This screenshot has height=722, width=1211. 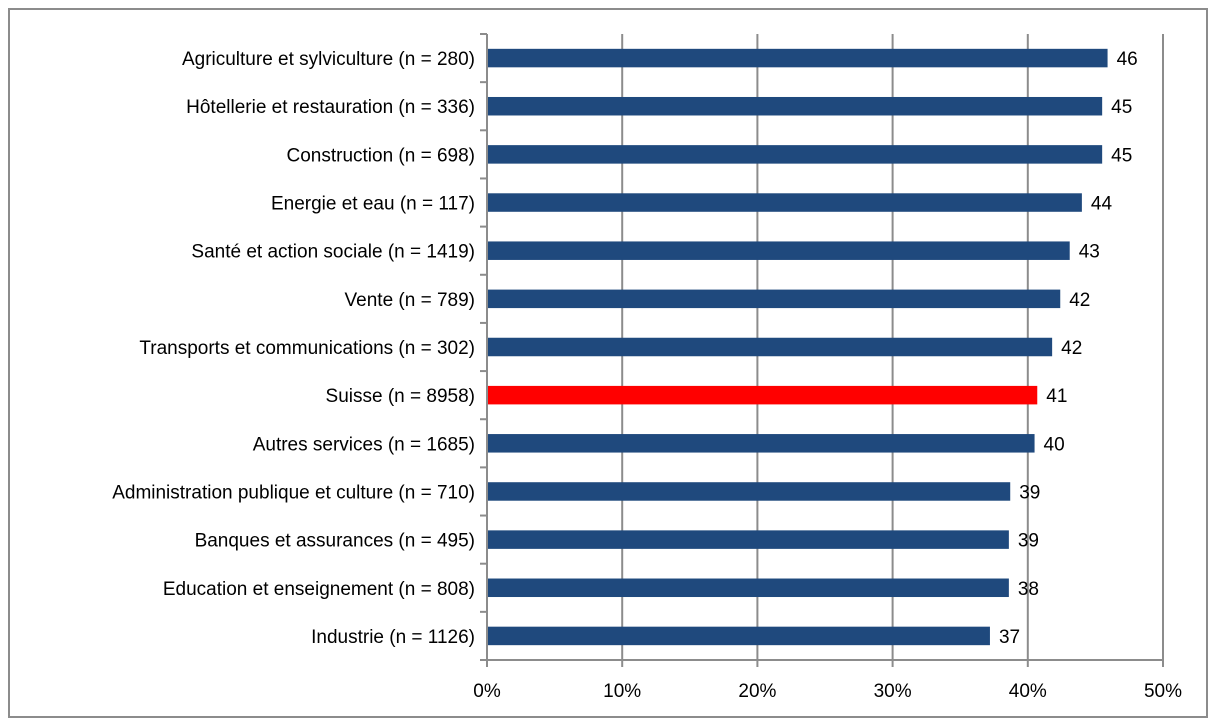 What do you see at coordinates (335, 541) in the screenshot?
I see `category-label: Banques et assurances (n = 495)` at bounding box center [335, 541].